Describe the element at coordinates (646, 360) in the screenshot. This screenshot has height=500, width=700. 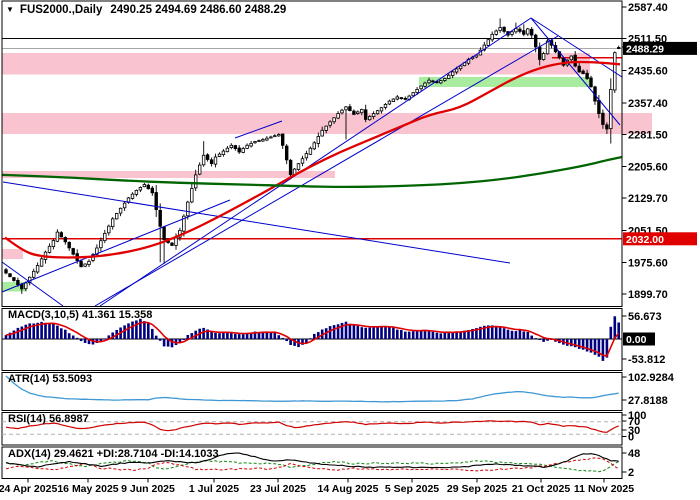
I see `axis-label: -53.812` at that location.